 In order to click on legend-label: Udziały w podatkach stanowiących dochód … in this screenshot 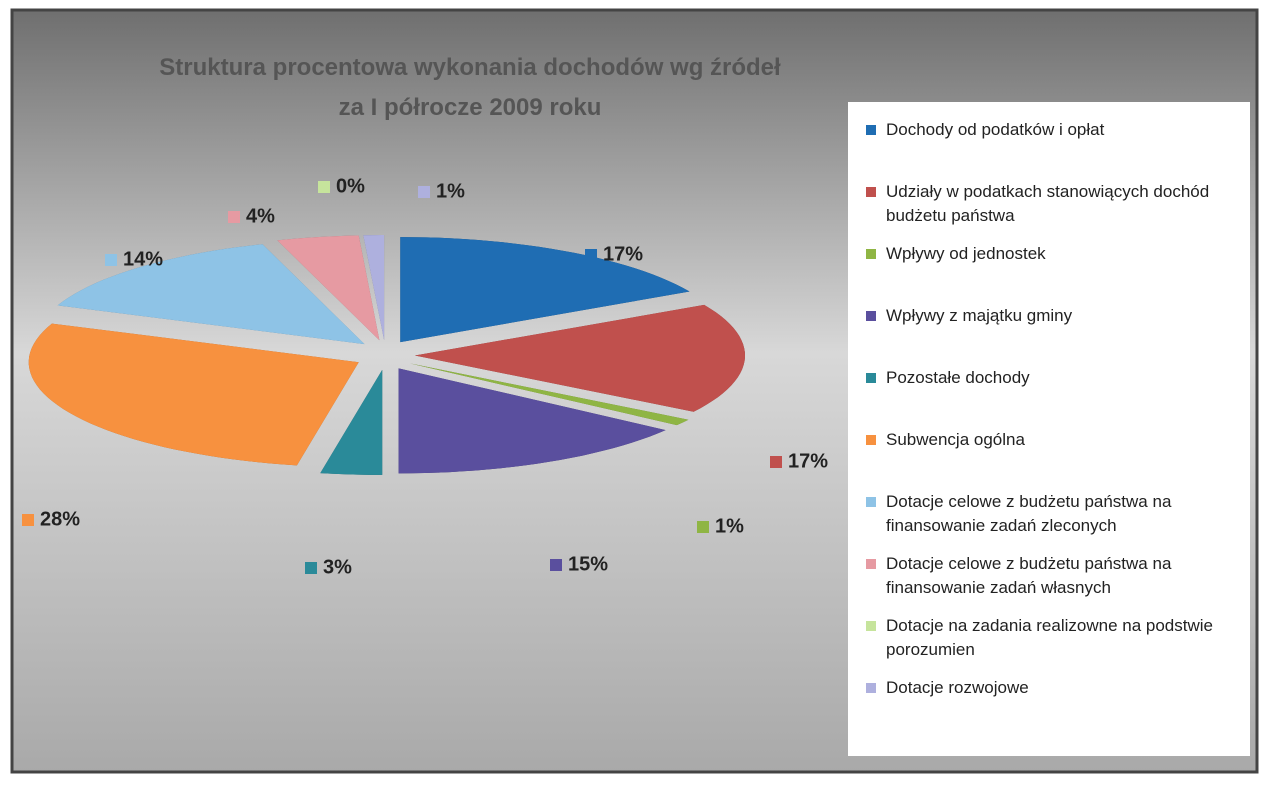, I will do `click(1048, 203)`.